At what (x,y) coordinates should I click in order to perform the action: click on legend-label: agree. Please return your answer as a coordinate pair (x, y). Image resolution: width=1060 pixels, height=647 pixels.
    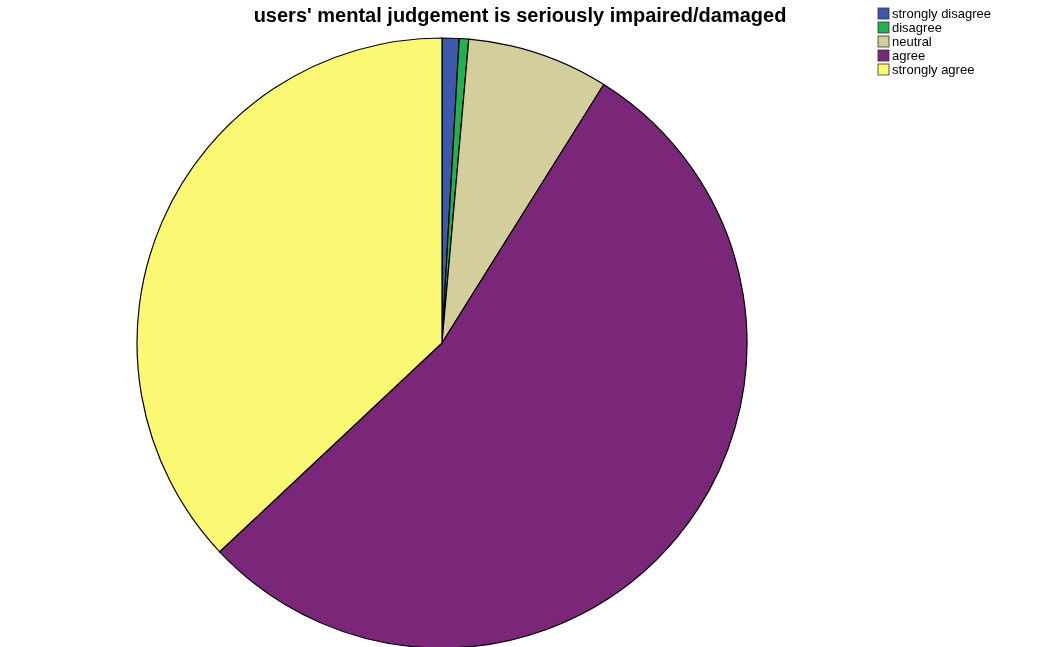
    Looking at the image, I should click on (909, 55).